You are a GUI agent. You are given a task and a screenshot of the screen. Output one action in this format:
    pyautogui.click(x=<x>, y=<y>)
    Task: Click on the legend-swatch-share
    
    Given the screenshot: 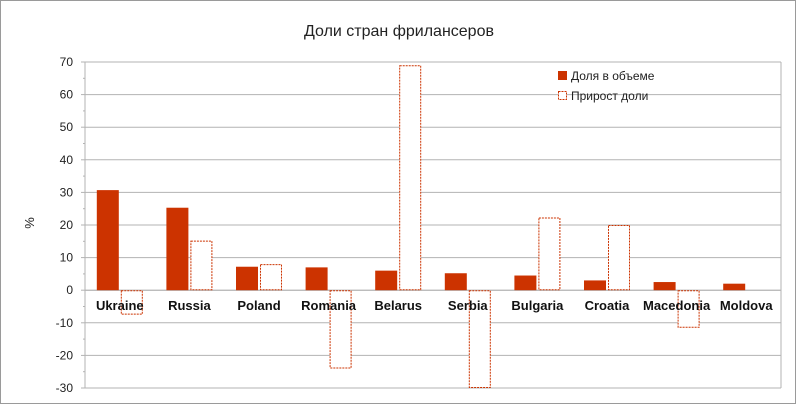 What is the action you would take?
    pyautogui.click(x=562, y=75)
    